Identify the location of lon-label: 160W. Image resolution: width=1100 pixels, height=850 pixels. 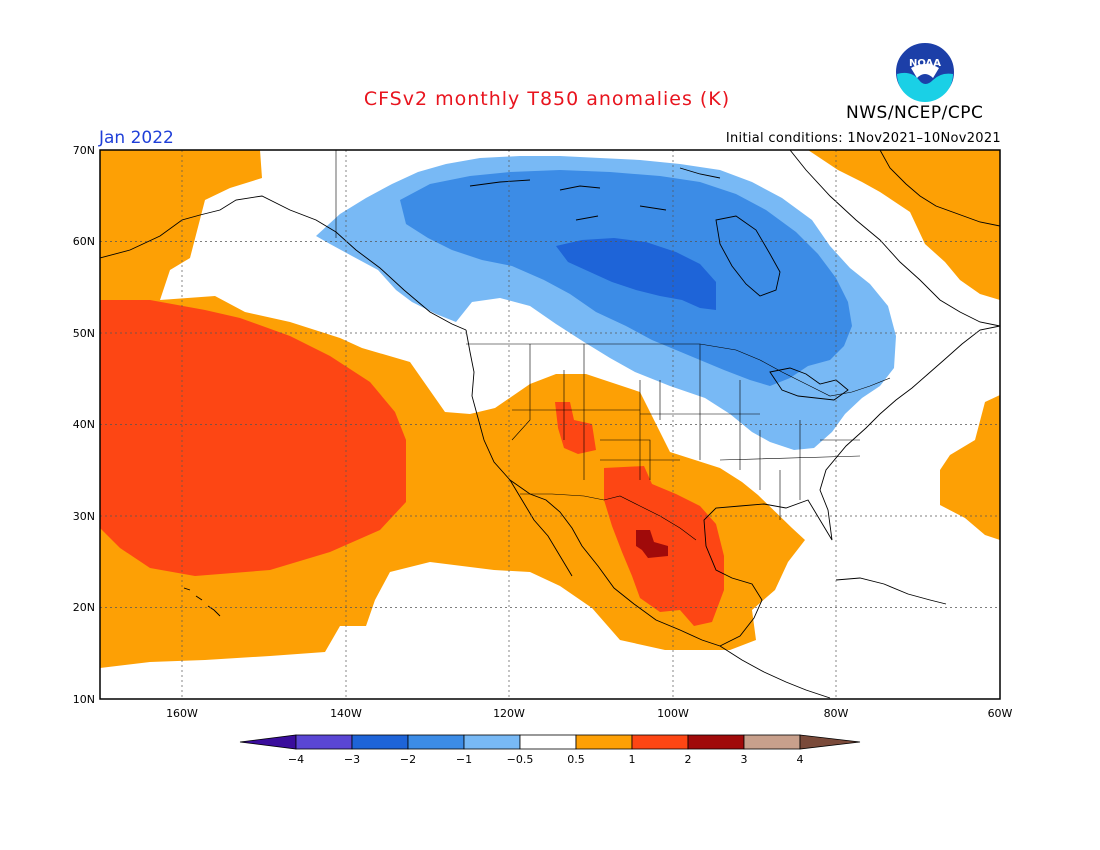
(182, 713).